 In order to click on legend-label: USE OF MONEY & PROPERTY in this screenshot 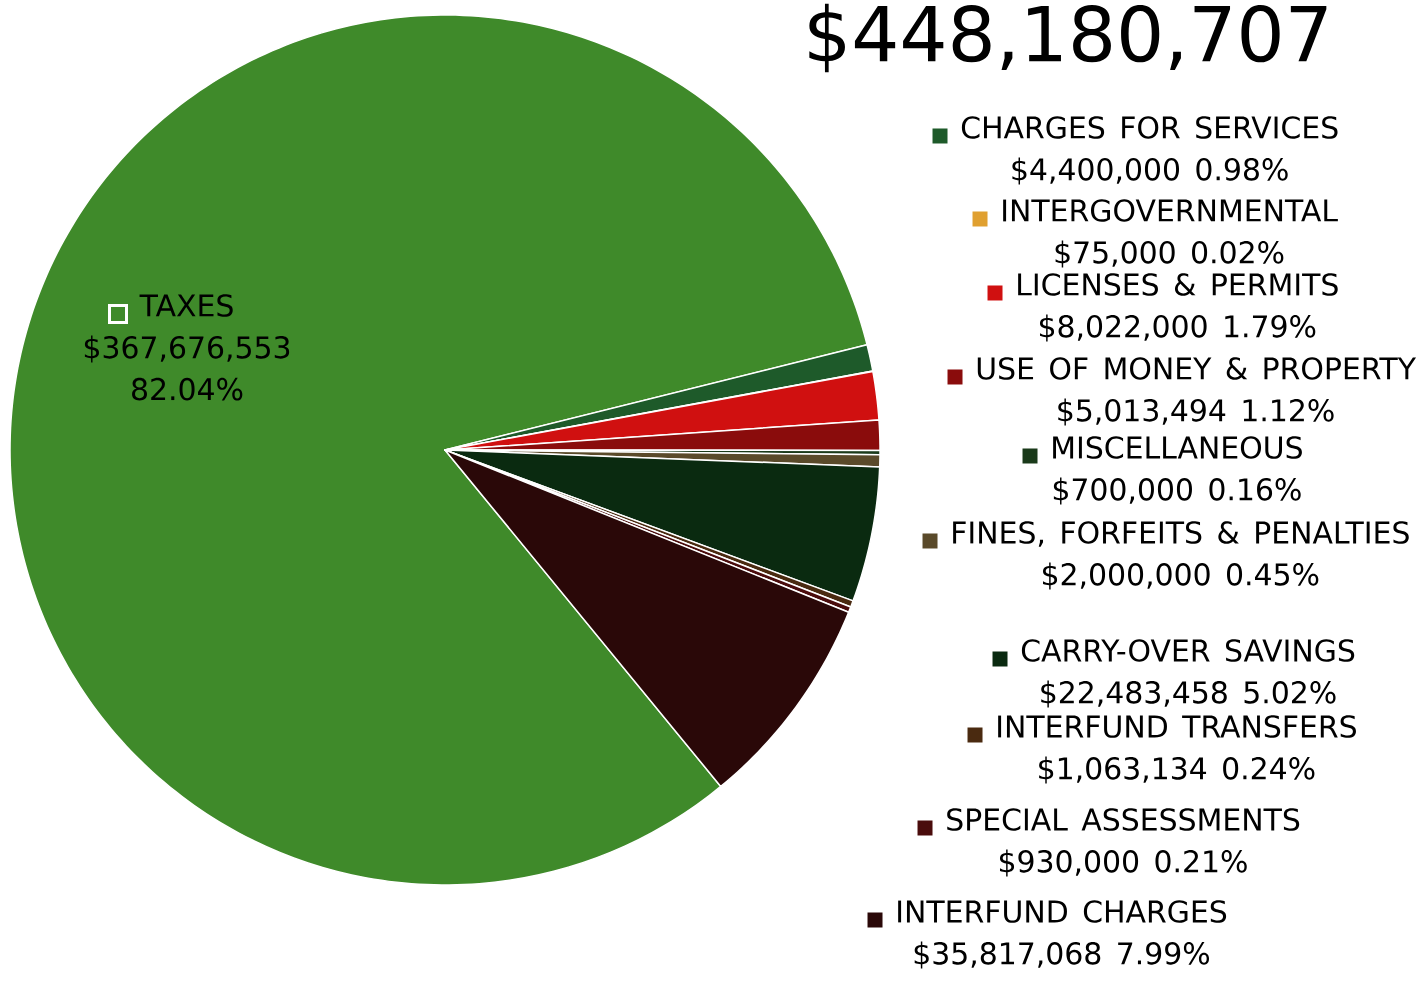, I will do `click(1197, 368)`.